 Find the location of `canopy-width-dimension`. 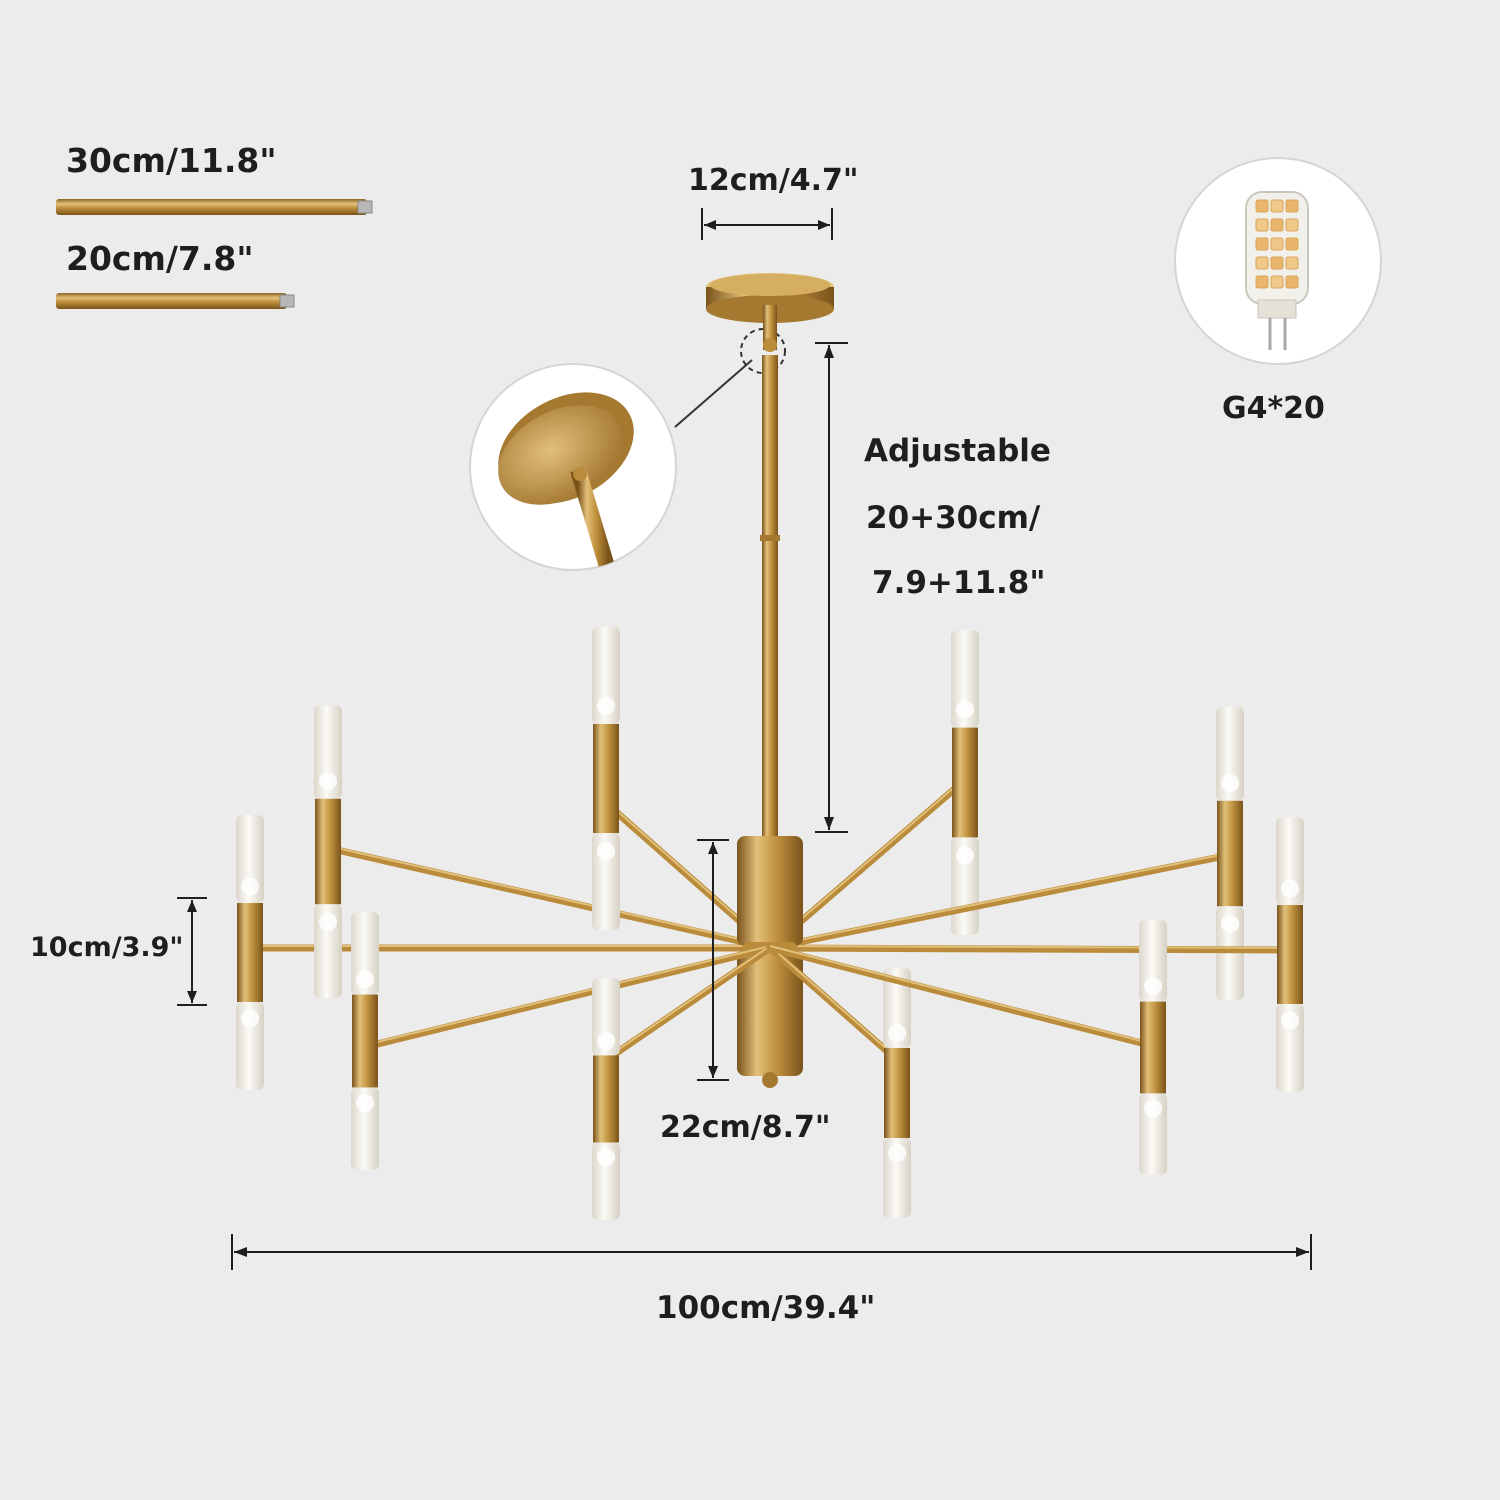

canopy-width-dimension is located at coordinates (767, 224).